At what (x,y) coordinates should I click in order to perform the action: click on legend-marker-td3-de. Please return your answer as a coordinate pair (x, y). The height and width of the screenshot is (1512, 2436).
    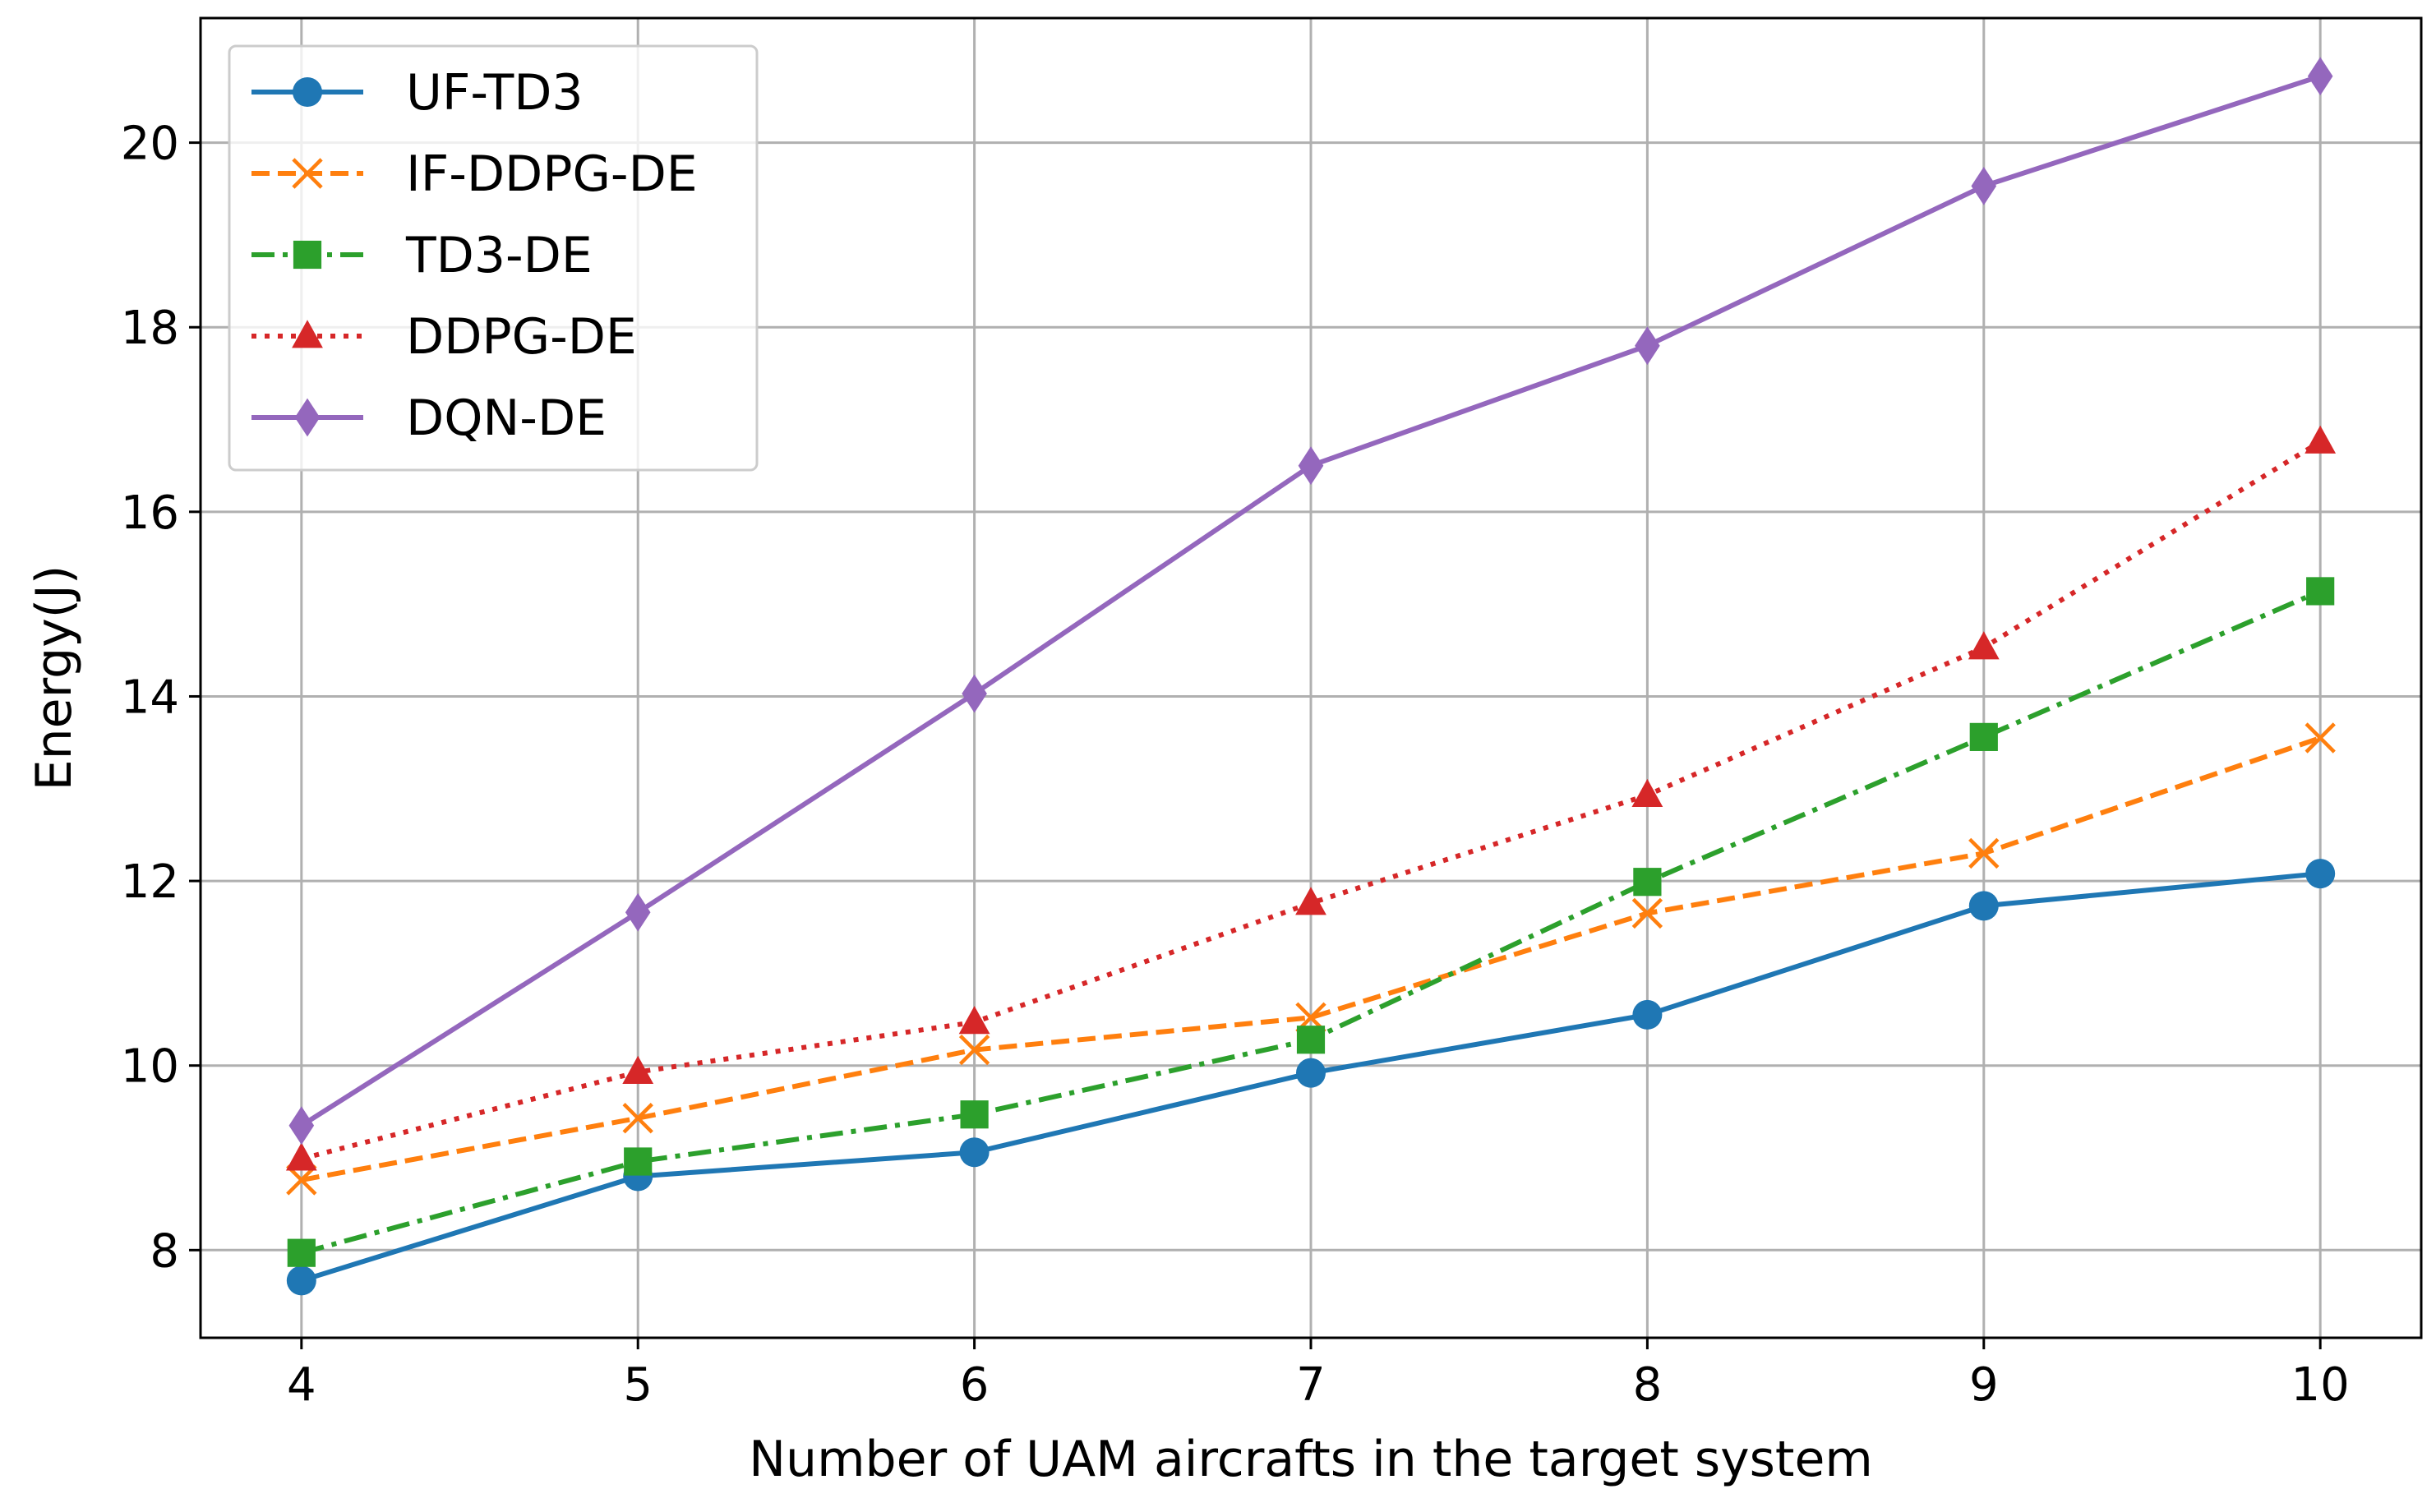
    Looking at the image, I should click on (307, 255).